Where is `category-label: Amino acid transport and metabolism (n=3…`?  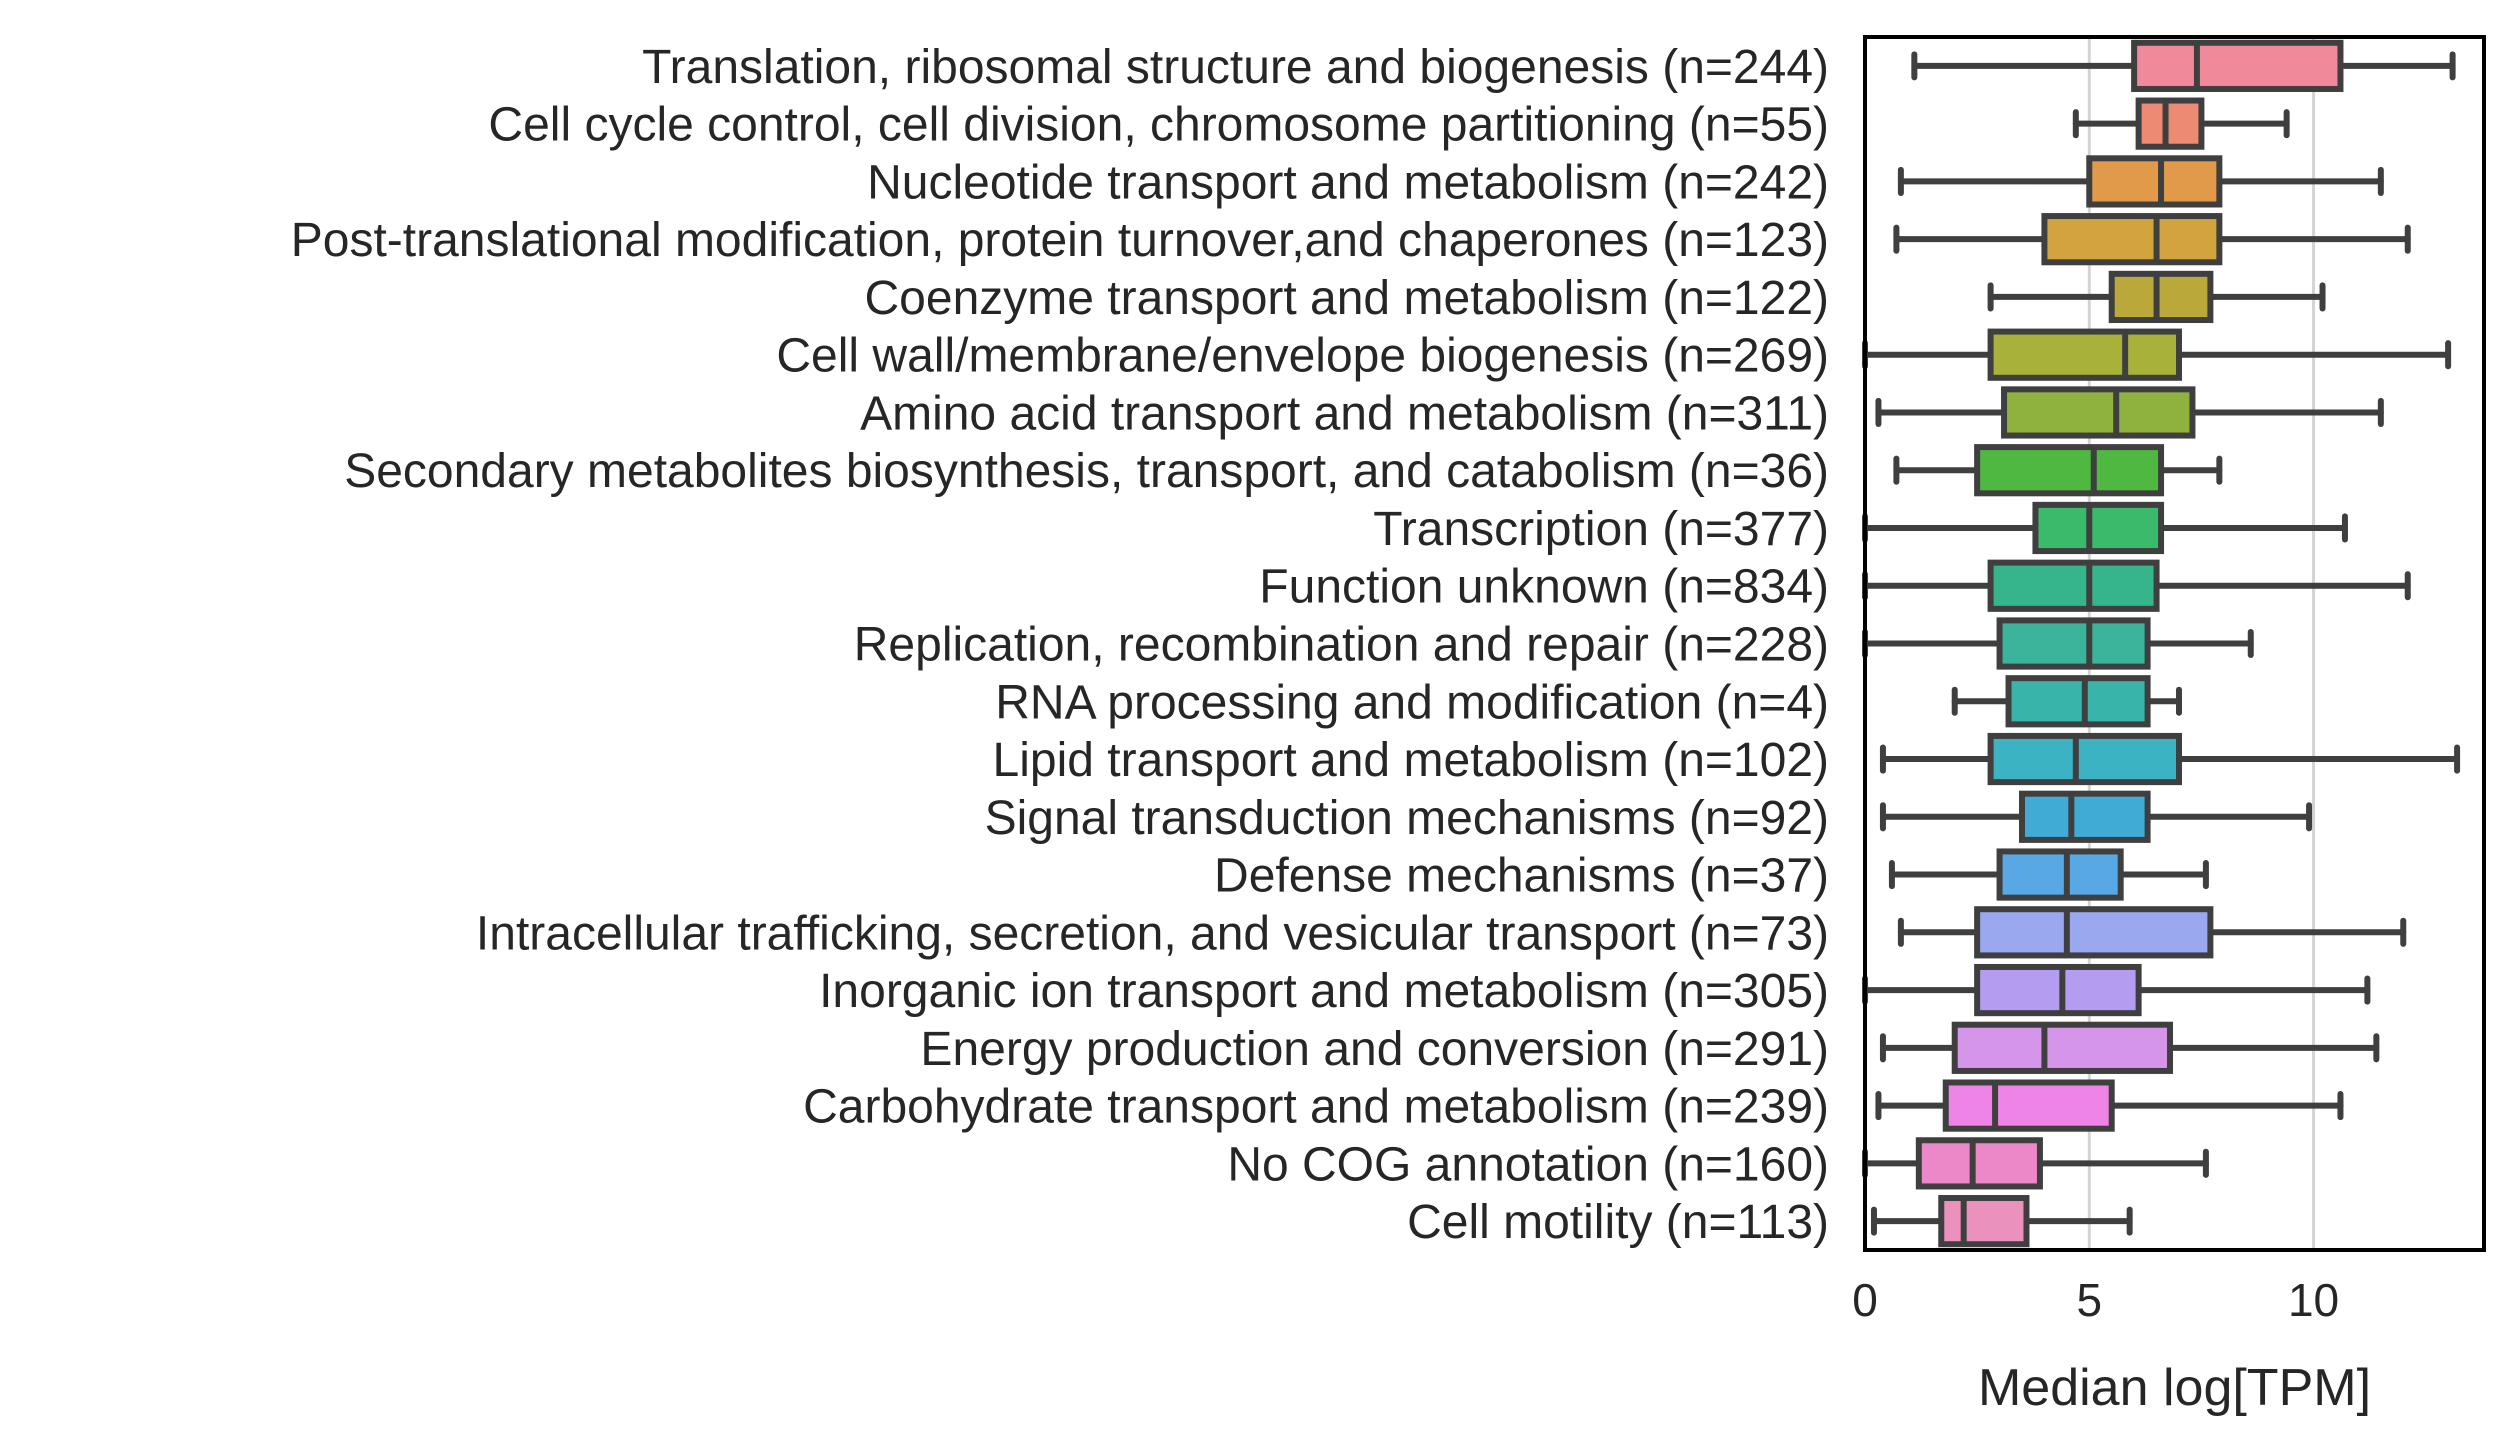
category-label: Amino acid transport and metabolism (n=3… is located at coordinates (1344, 413).